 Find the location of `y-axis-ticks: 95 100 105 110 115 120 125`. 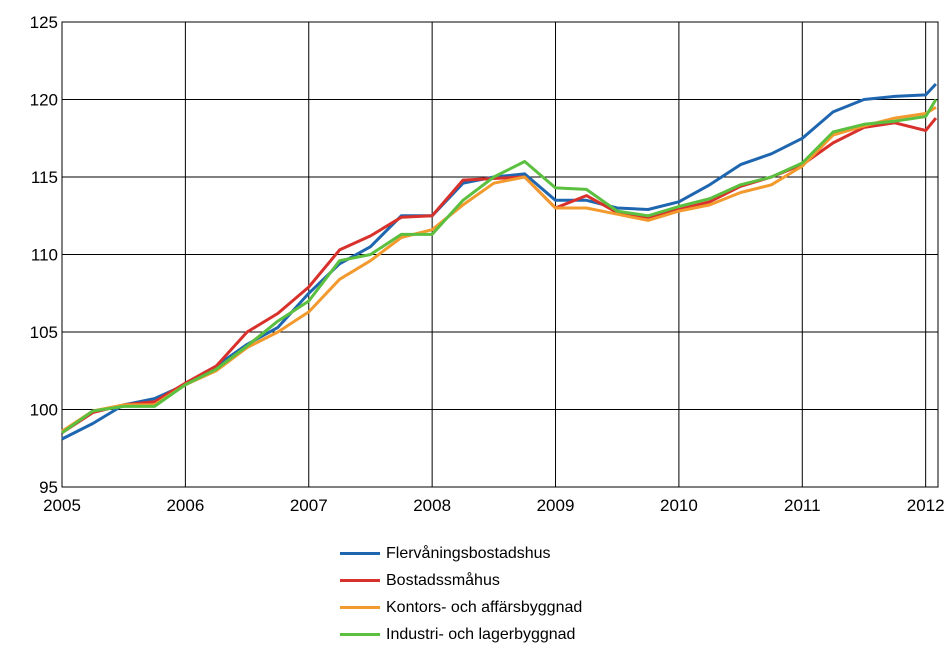

y-axis-ticks: 95 100 105 110 115 120 125 is located at coordinates (44, 255).